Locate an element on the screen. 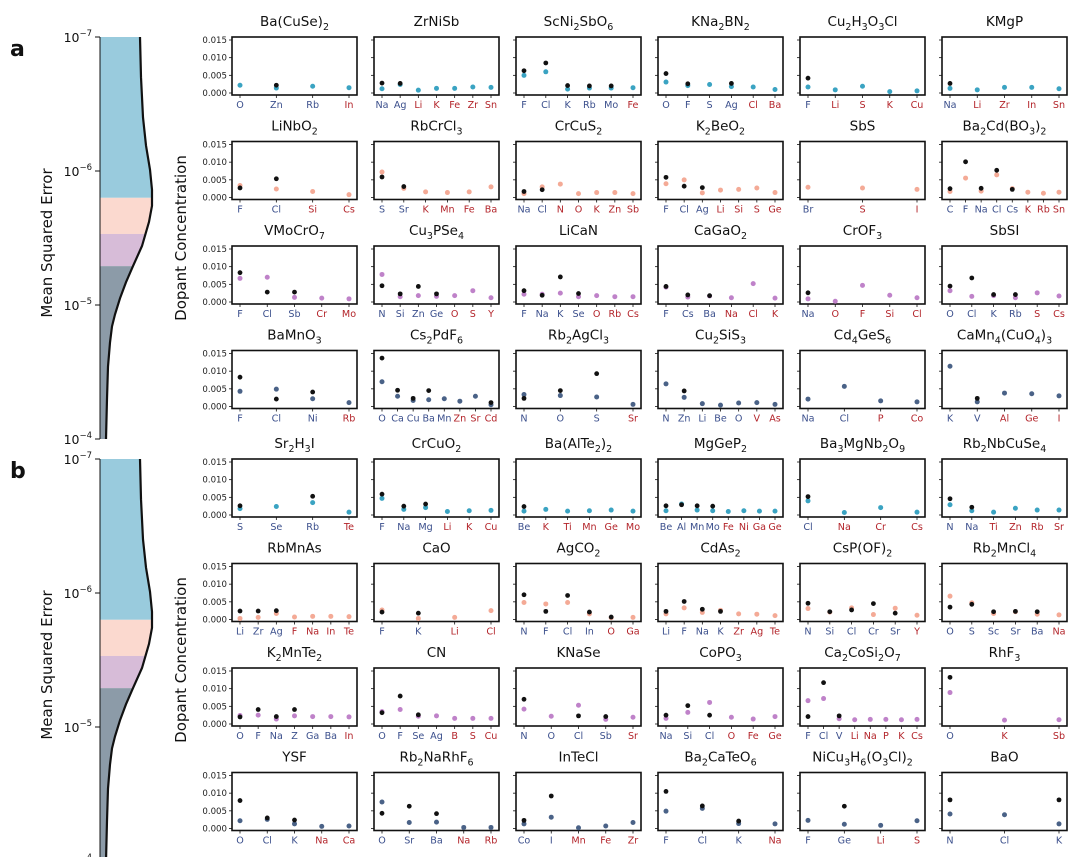 The image size is (1080, 857). panel-title: CsP(OF)2 is located at coordinates (863, 550).